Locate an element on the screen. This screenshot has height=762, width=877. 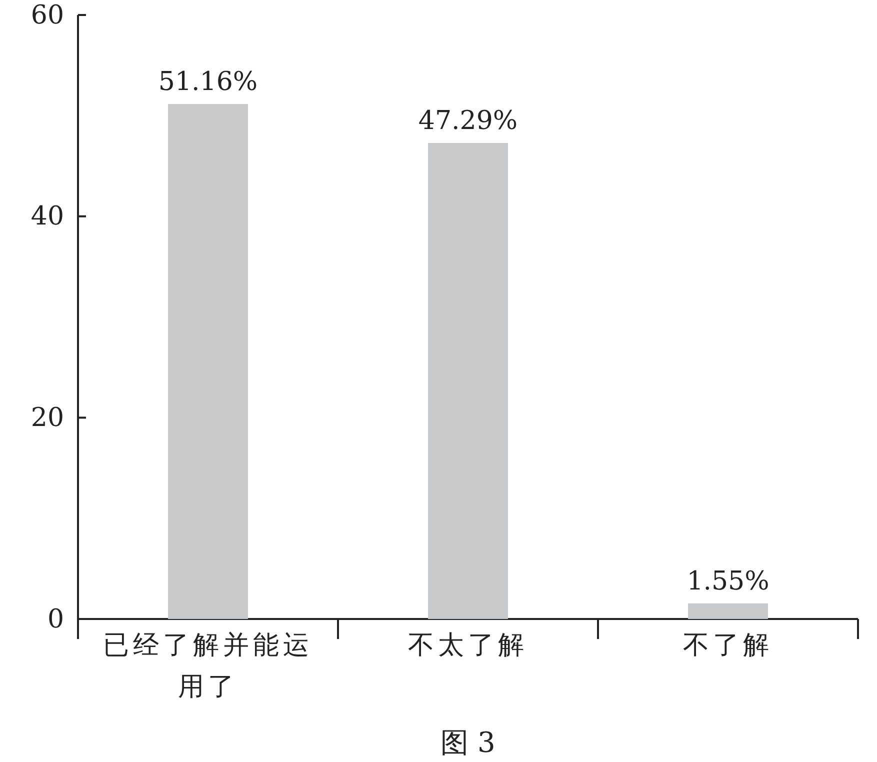
y-tick-label: 20 is located at coordinates (47, 417).